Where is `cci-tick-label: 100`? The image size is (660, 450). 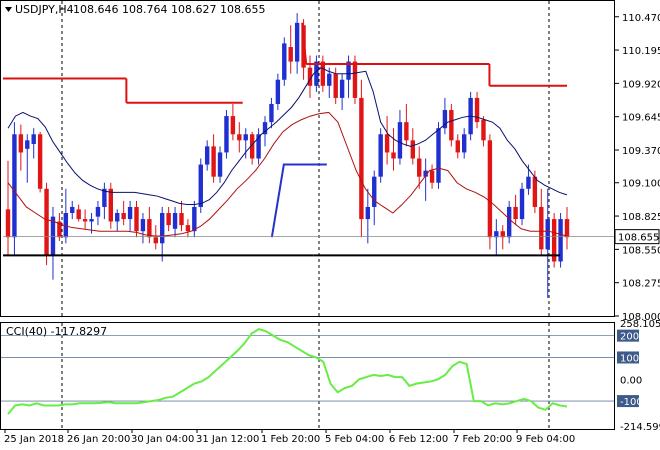 cci-tick-label: 100 is located at coordinates (629, 358).